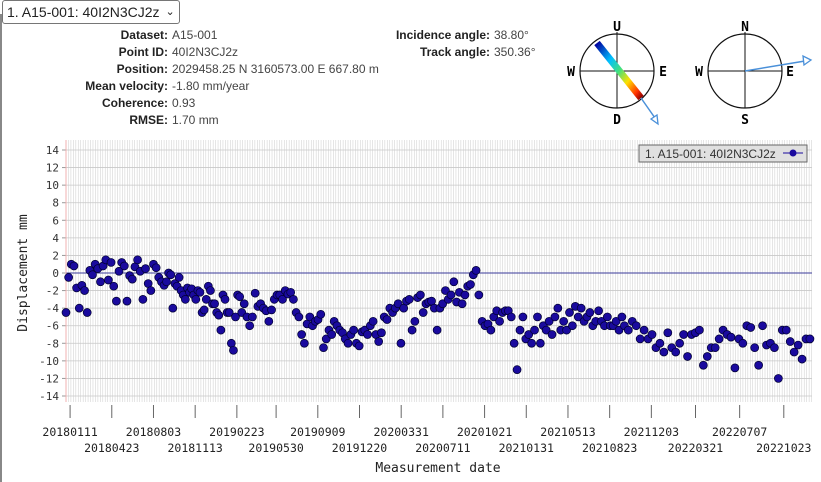 This screenshot has width=821, height=482. Describe the element at coordinates (91, 12) in the screenshot. I see `point-selector: 1. A15-001: 40I2N3CJ2z ⌄` at that location.